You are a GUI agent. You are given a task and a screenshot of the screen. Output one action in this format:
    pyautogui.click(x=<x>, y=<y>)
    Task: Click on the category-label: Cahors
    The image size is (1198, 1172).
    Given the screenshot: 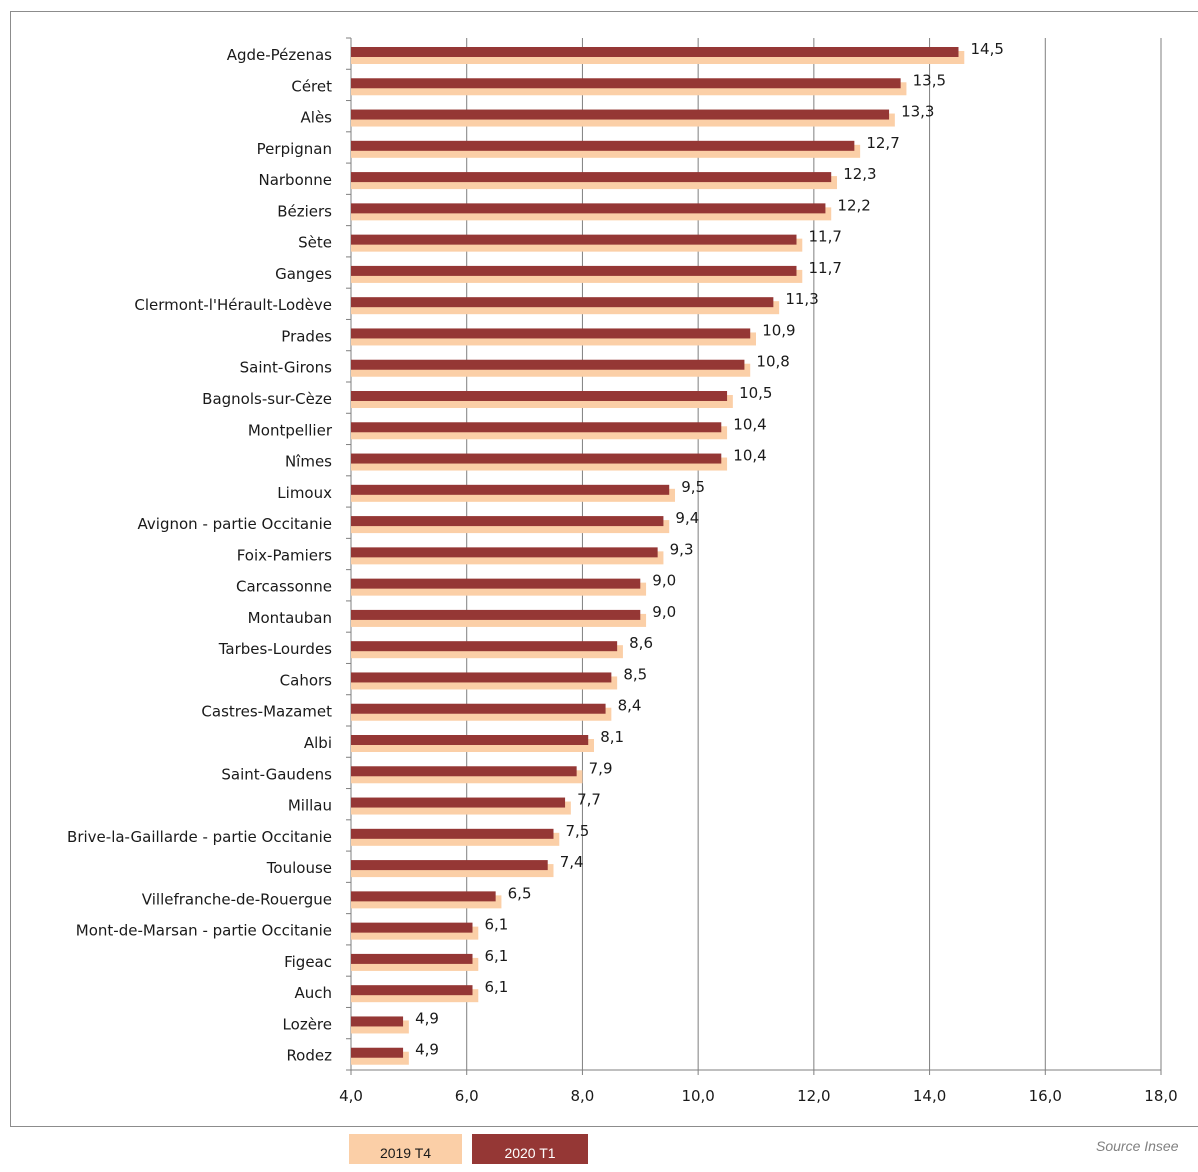 What is the action you would take?
    pyautogui.click(x=306, y=680)
    